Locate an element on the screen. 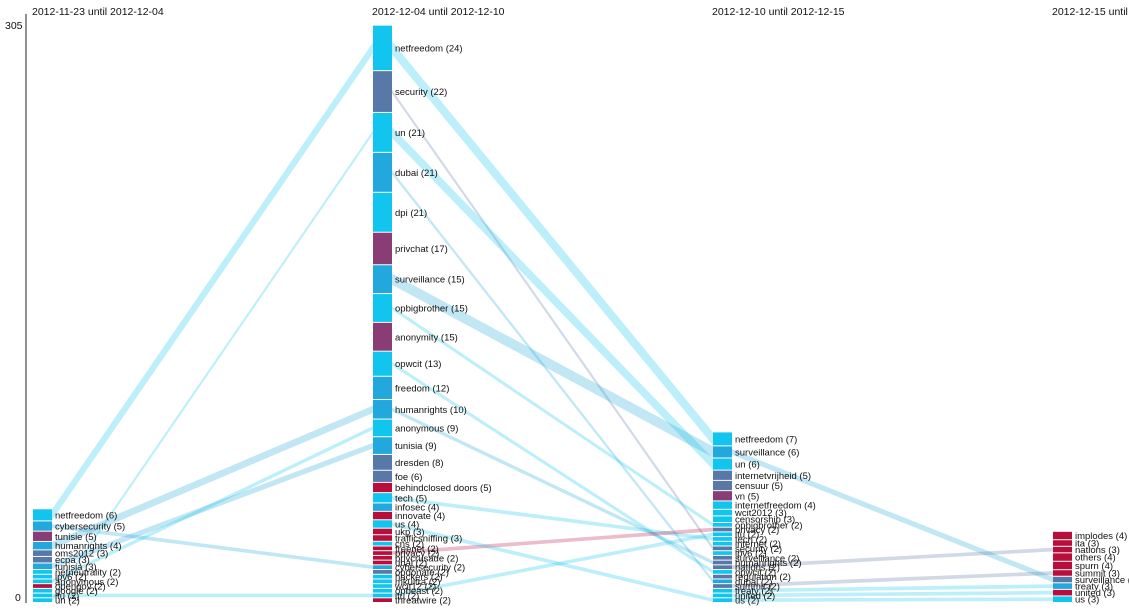 The height and width of the screenshot is (612, 1129). tag-label-security: security (2) is located at coordinates (758, 549).